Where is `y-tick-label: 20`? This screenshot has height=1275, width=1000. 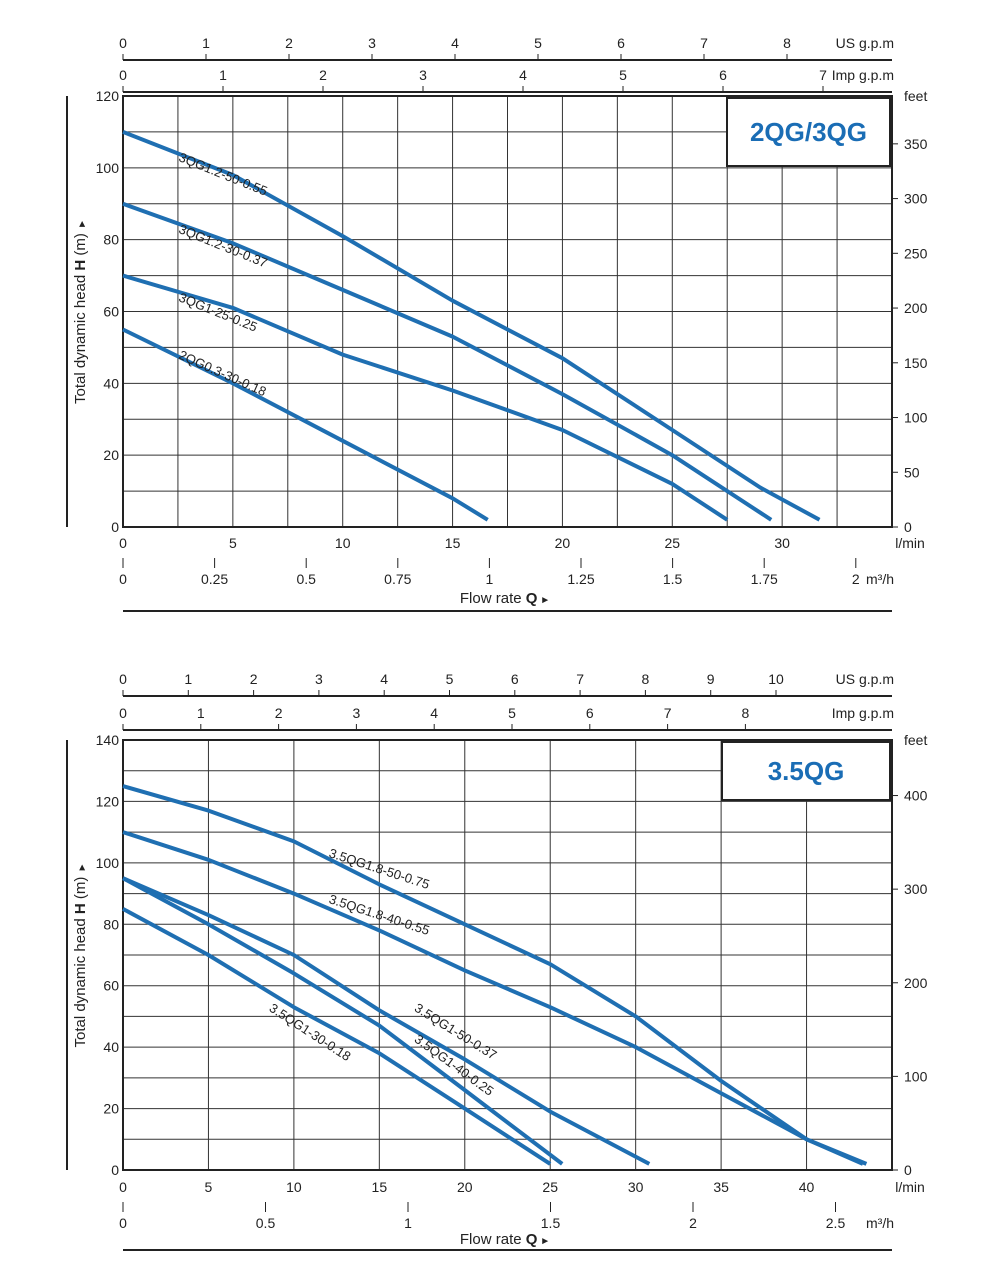
y-tick-label: 20 is located at coordinates (111, 455).